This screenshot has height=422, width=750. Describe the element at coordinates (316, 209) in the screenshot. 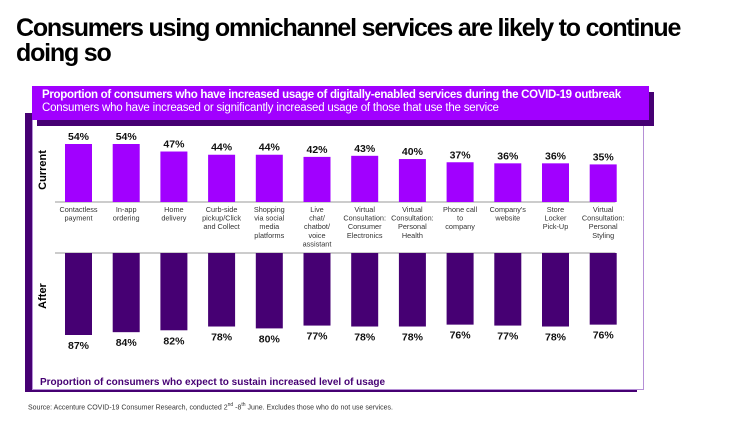

I see `category-label: Live` at that location.